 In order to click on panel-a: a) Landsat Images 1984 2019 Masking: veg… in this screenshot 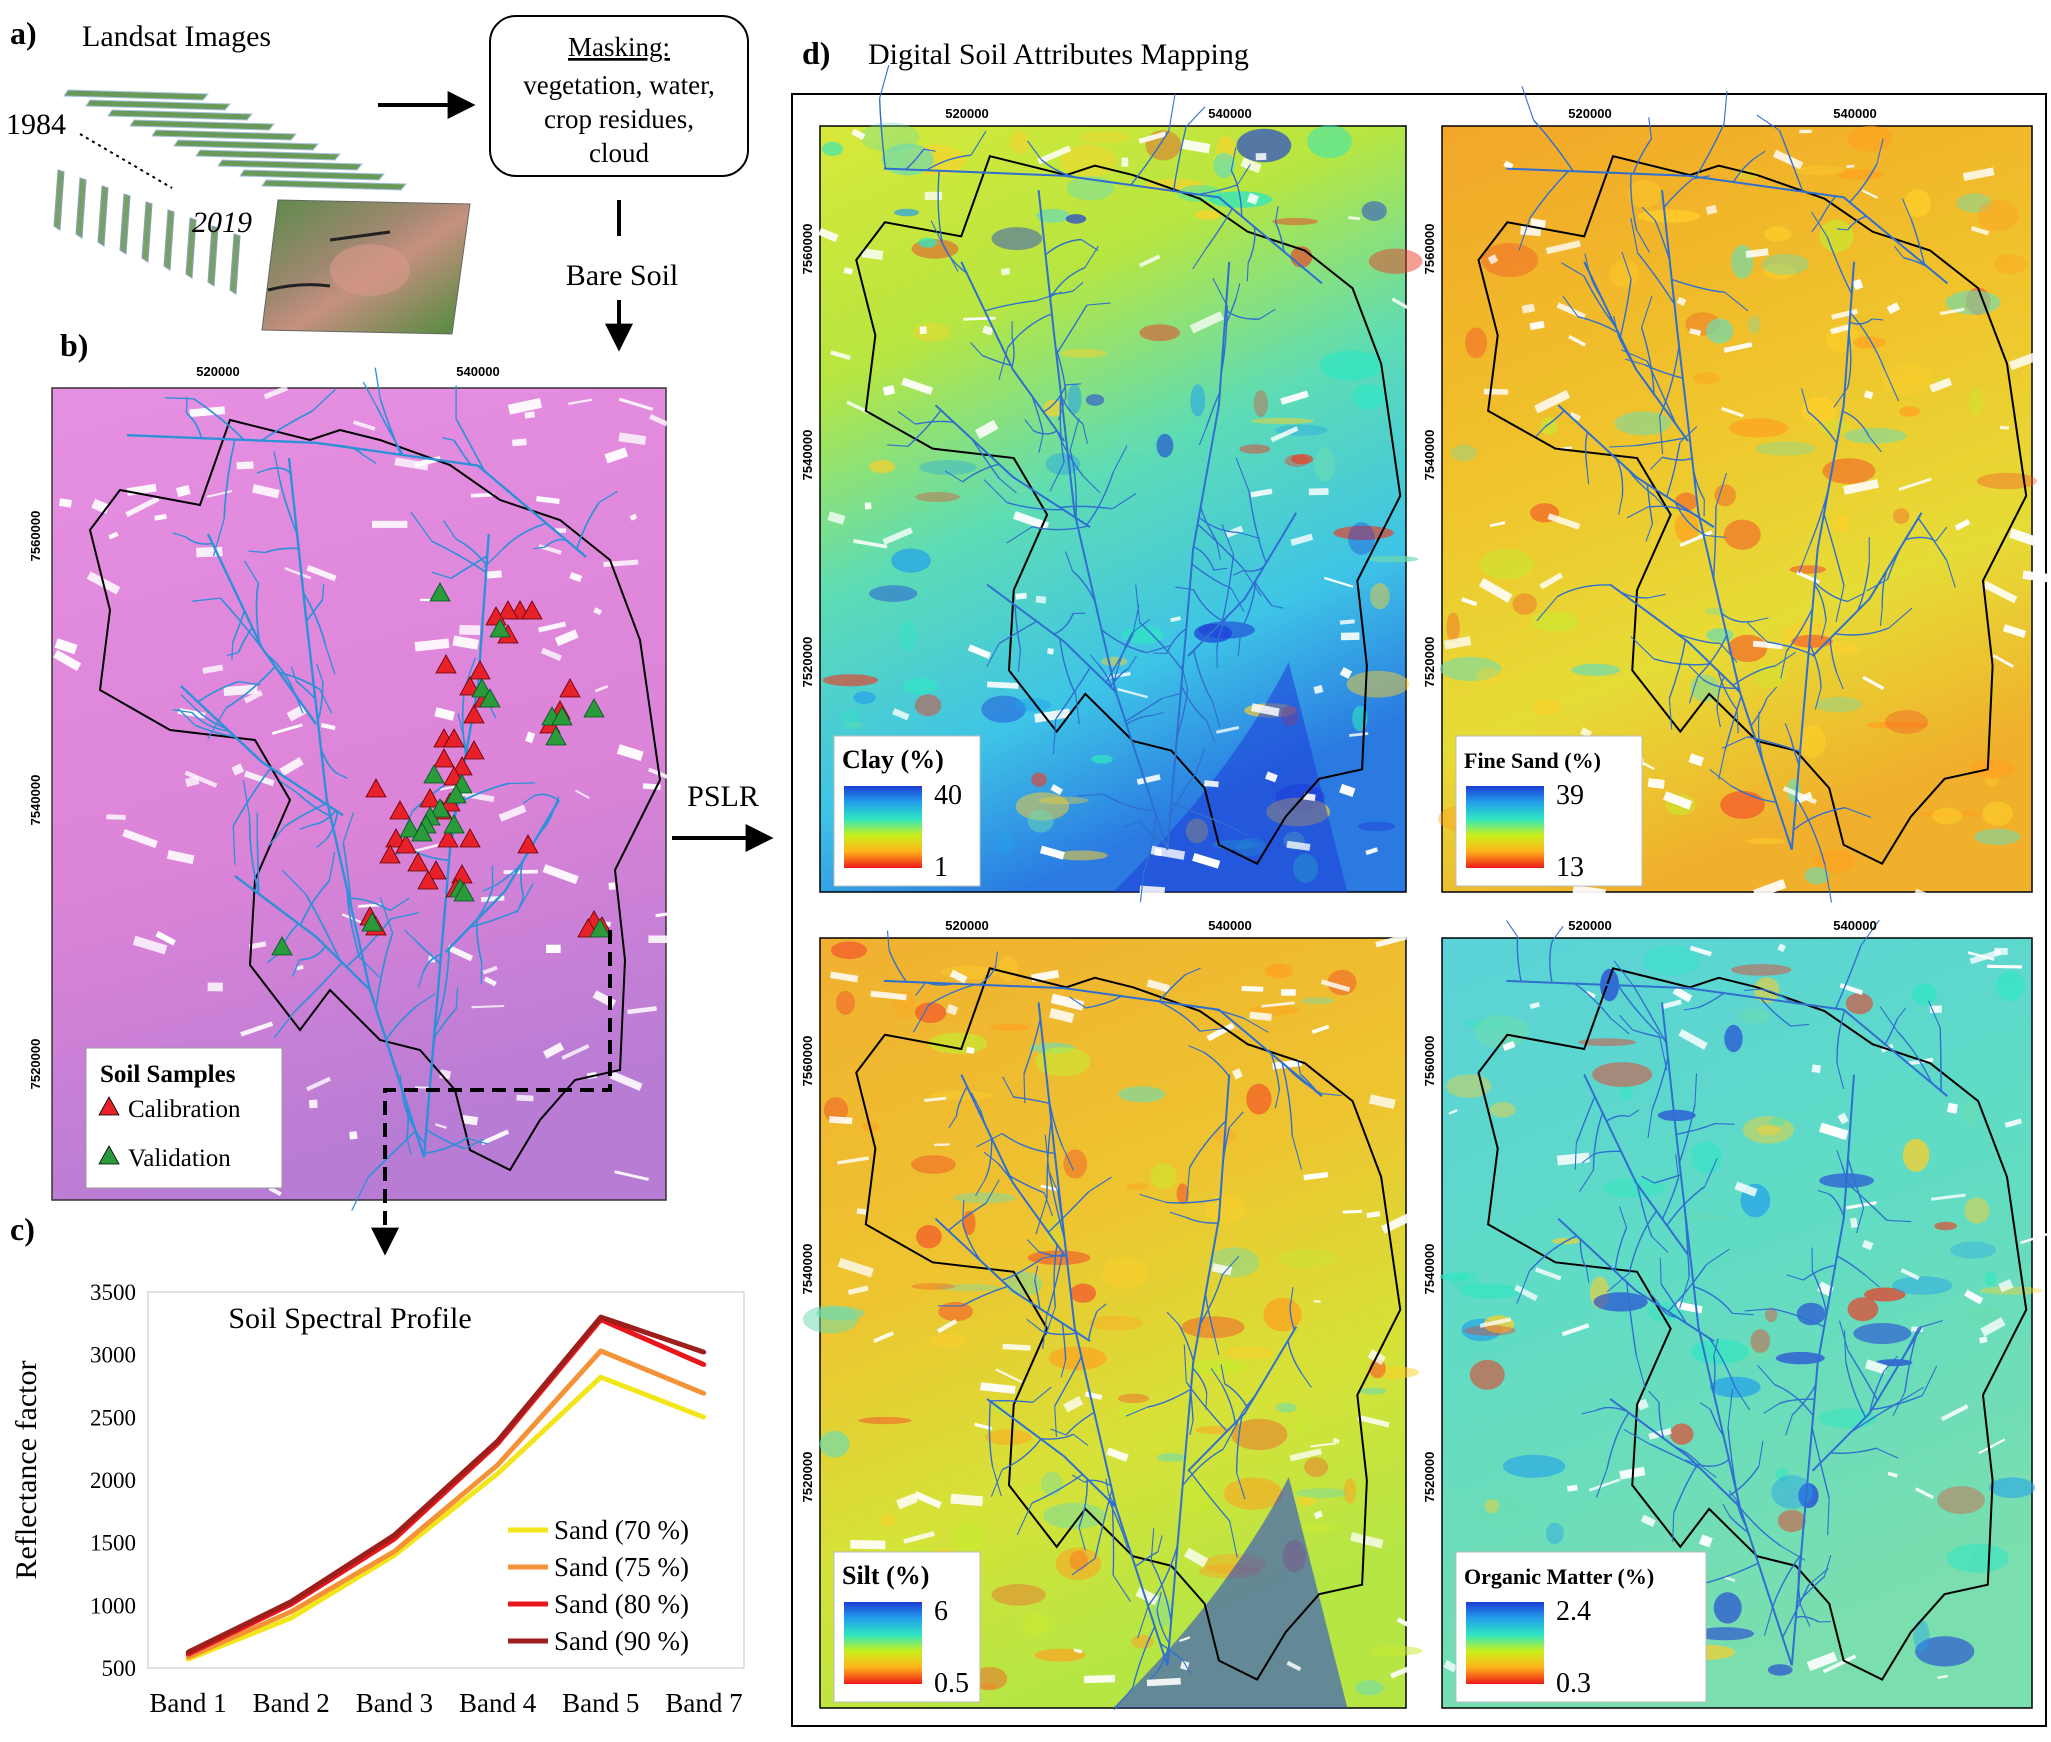, I will do `click(377, 183)`.